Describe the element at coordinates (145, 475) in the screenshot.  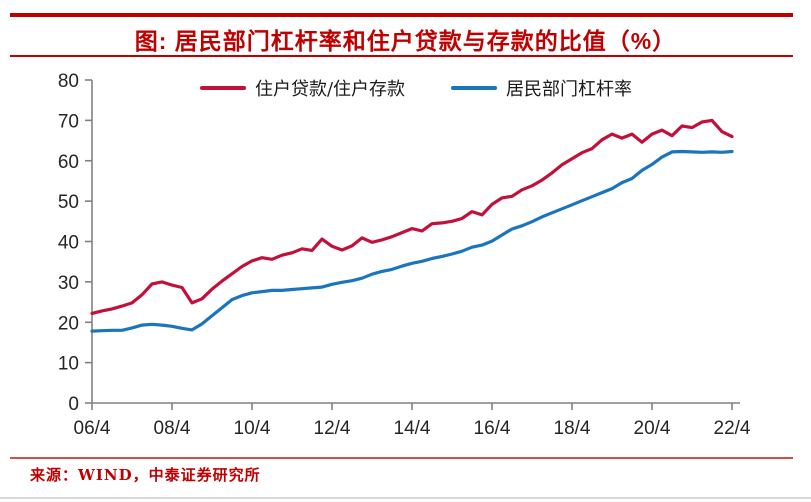
I see `source-note: 来源：WIND，中泰证券研究所` at that location.